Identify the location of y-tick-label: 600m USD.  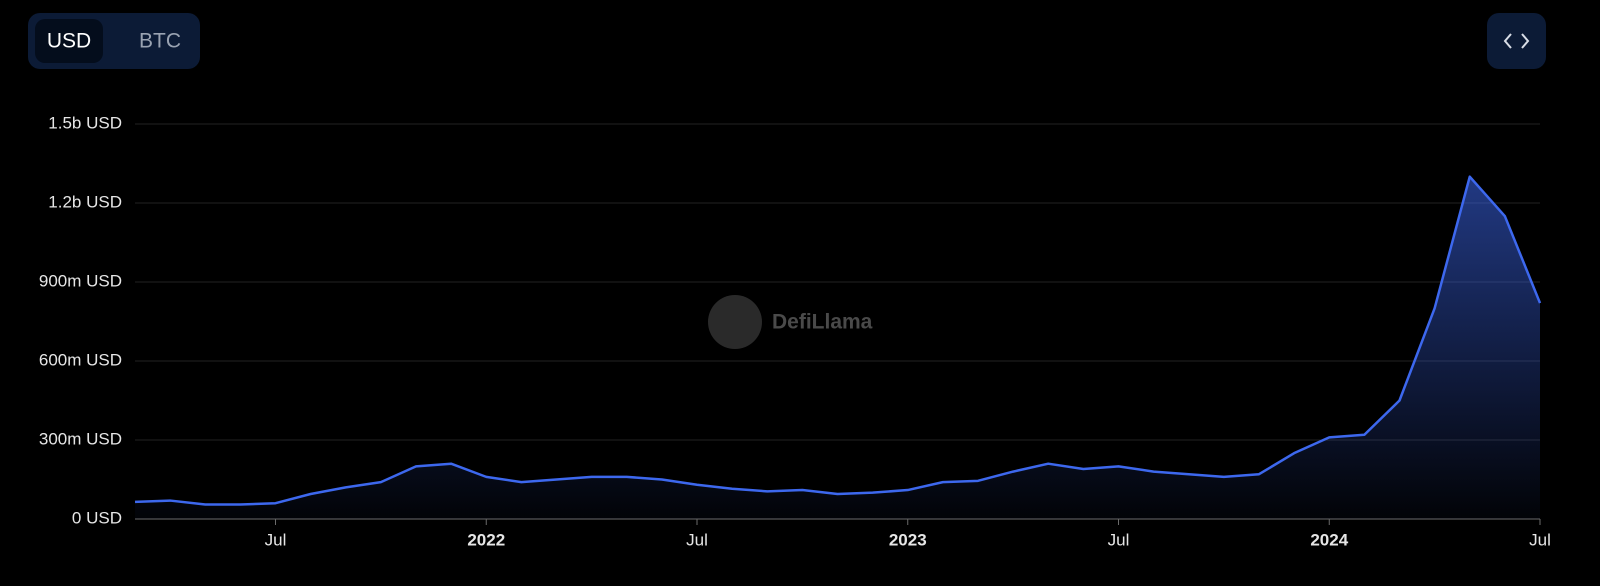
(80, 359).